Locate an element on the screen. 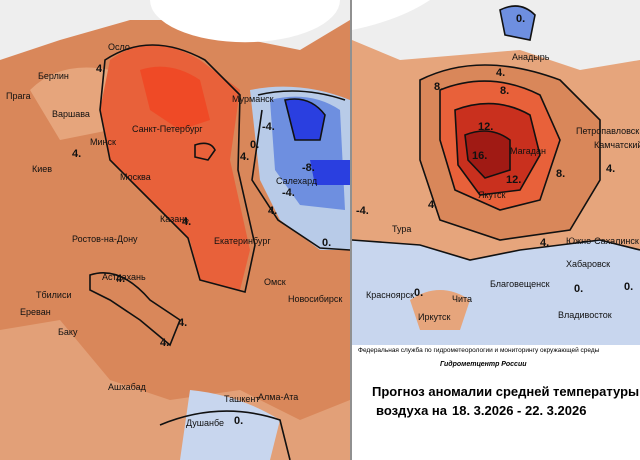 This screenshot has width=640, height=460. contour-label: 16. is located at coordinates (479, 156).